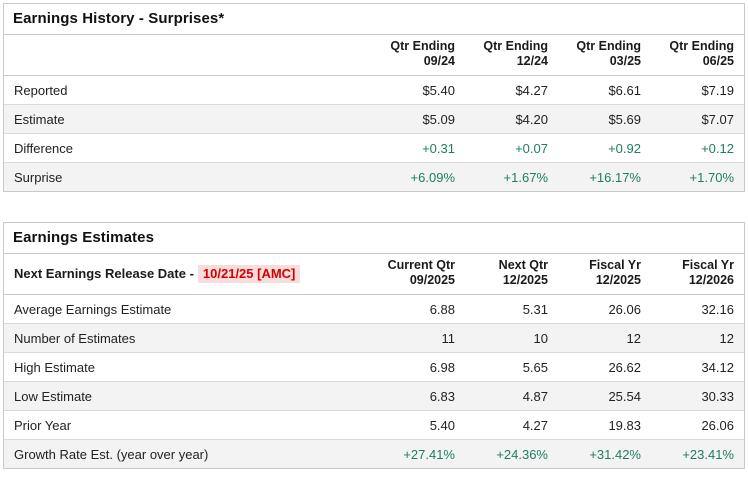 The image size is (748, 486). I want to click on release-date-label: Next Earnings Release Date -, so click(104, 273).